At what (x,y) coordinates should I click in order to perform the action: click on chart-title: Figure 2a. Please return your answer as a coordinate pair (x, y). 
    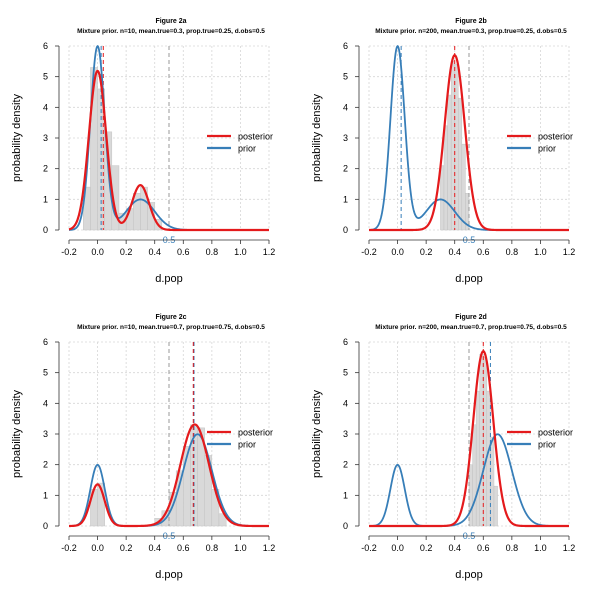
    Looking at the image, I should click on (170, 21).